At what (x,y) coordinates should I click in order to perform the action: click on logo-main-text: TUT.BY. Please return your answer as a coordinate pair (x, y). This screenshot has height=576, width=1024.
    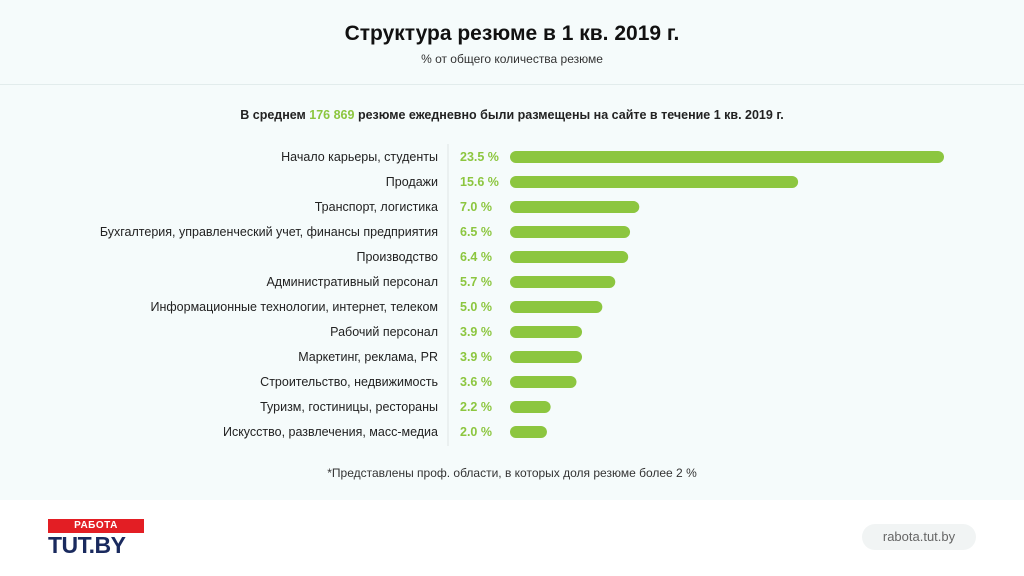
    Looking at the image, I should click on (87, 545).